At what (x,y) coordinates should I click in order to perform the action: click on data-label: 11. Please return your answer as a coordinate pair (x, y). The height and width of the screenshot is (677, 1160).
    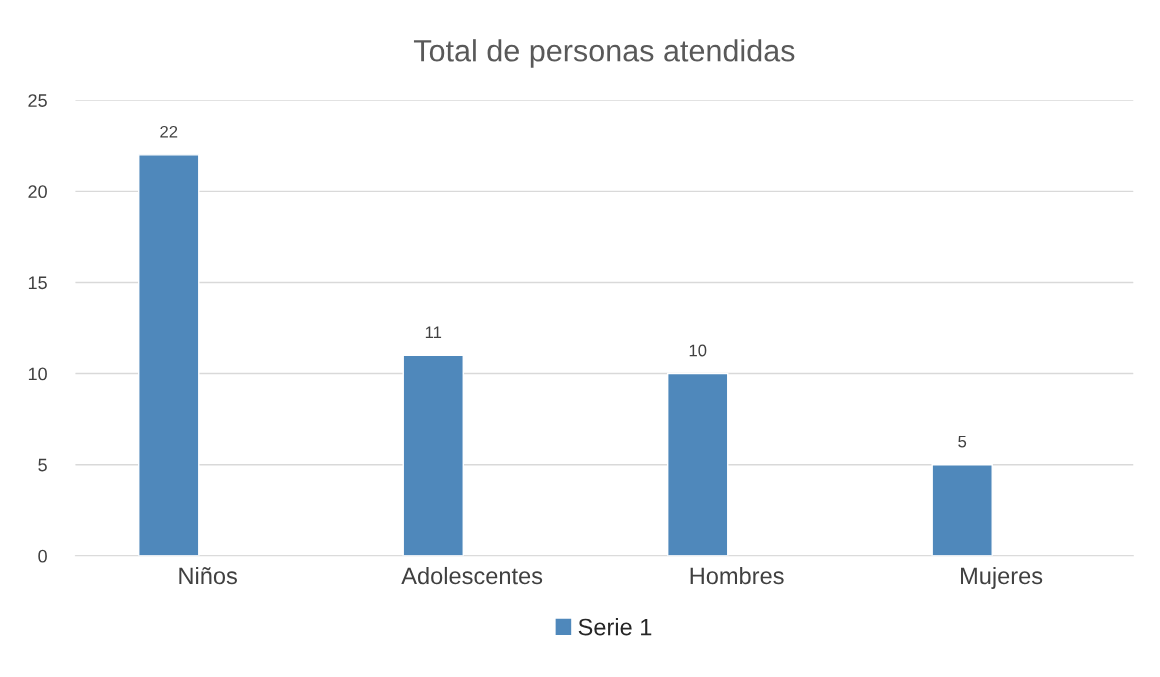
    Looking at the image, I should click on (433, 332).